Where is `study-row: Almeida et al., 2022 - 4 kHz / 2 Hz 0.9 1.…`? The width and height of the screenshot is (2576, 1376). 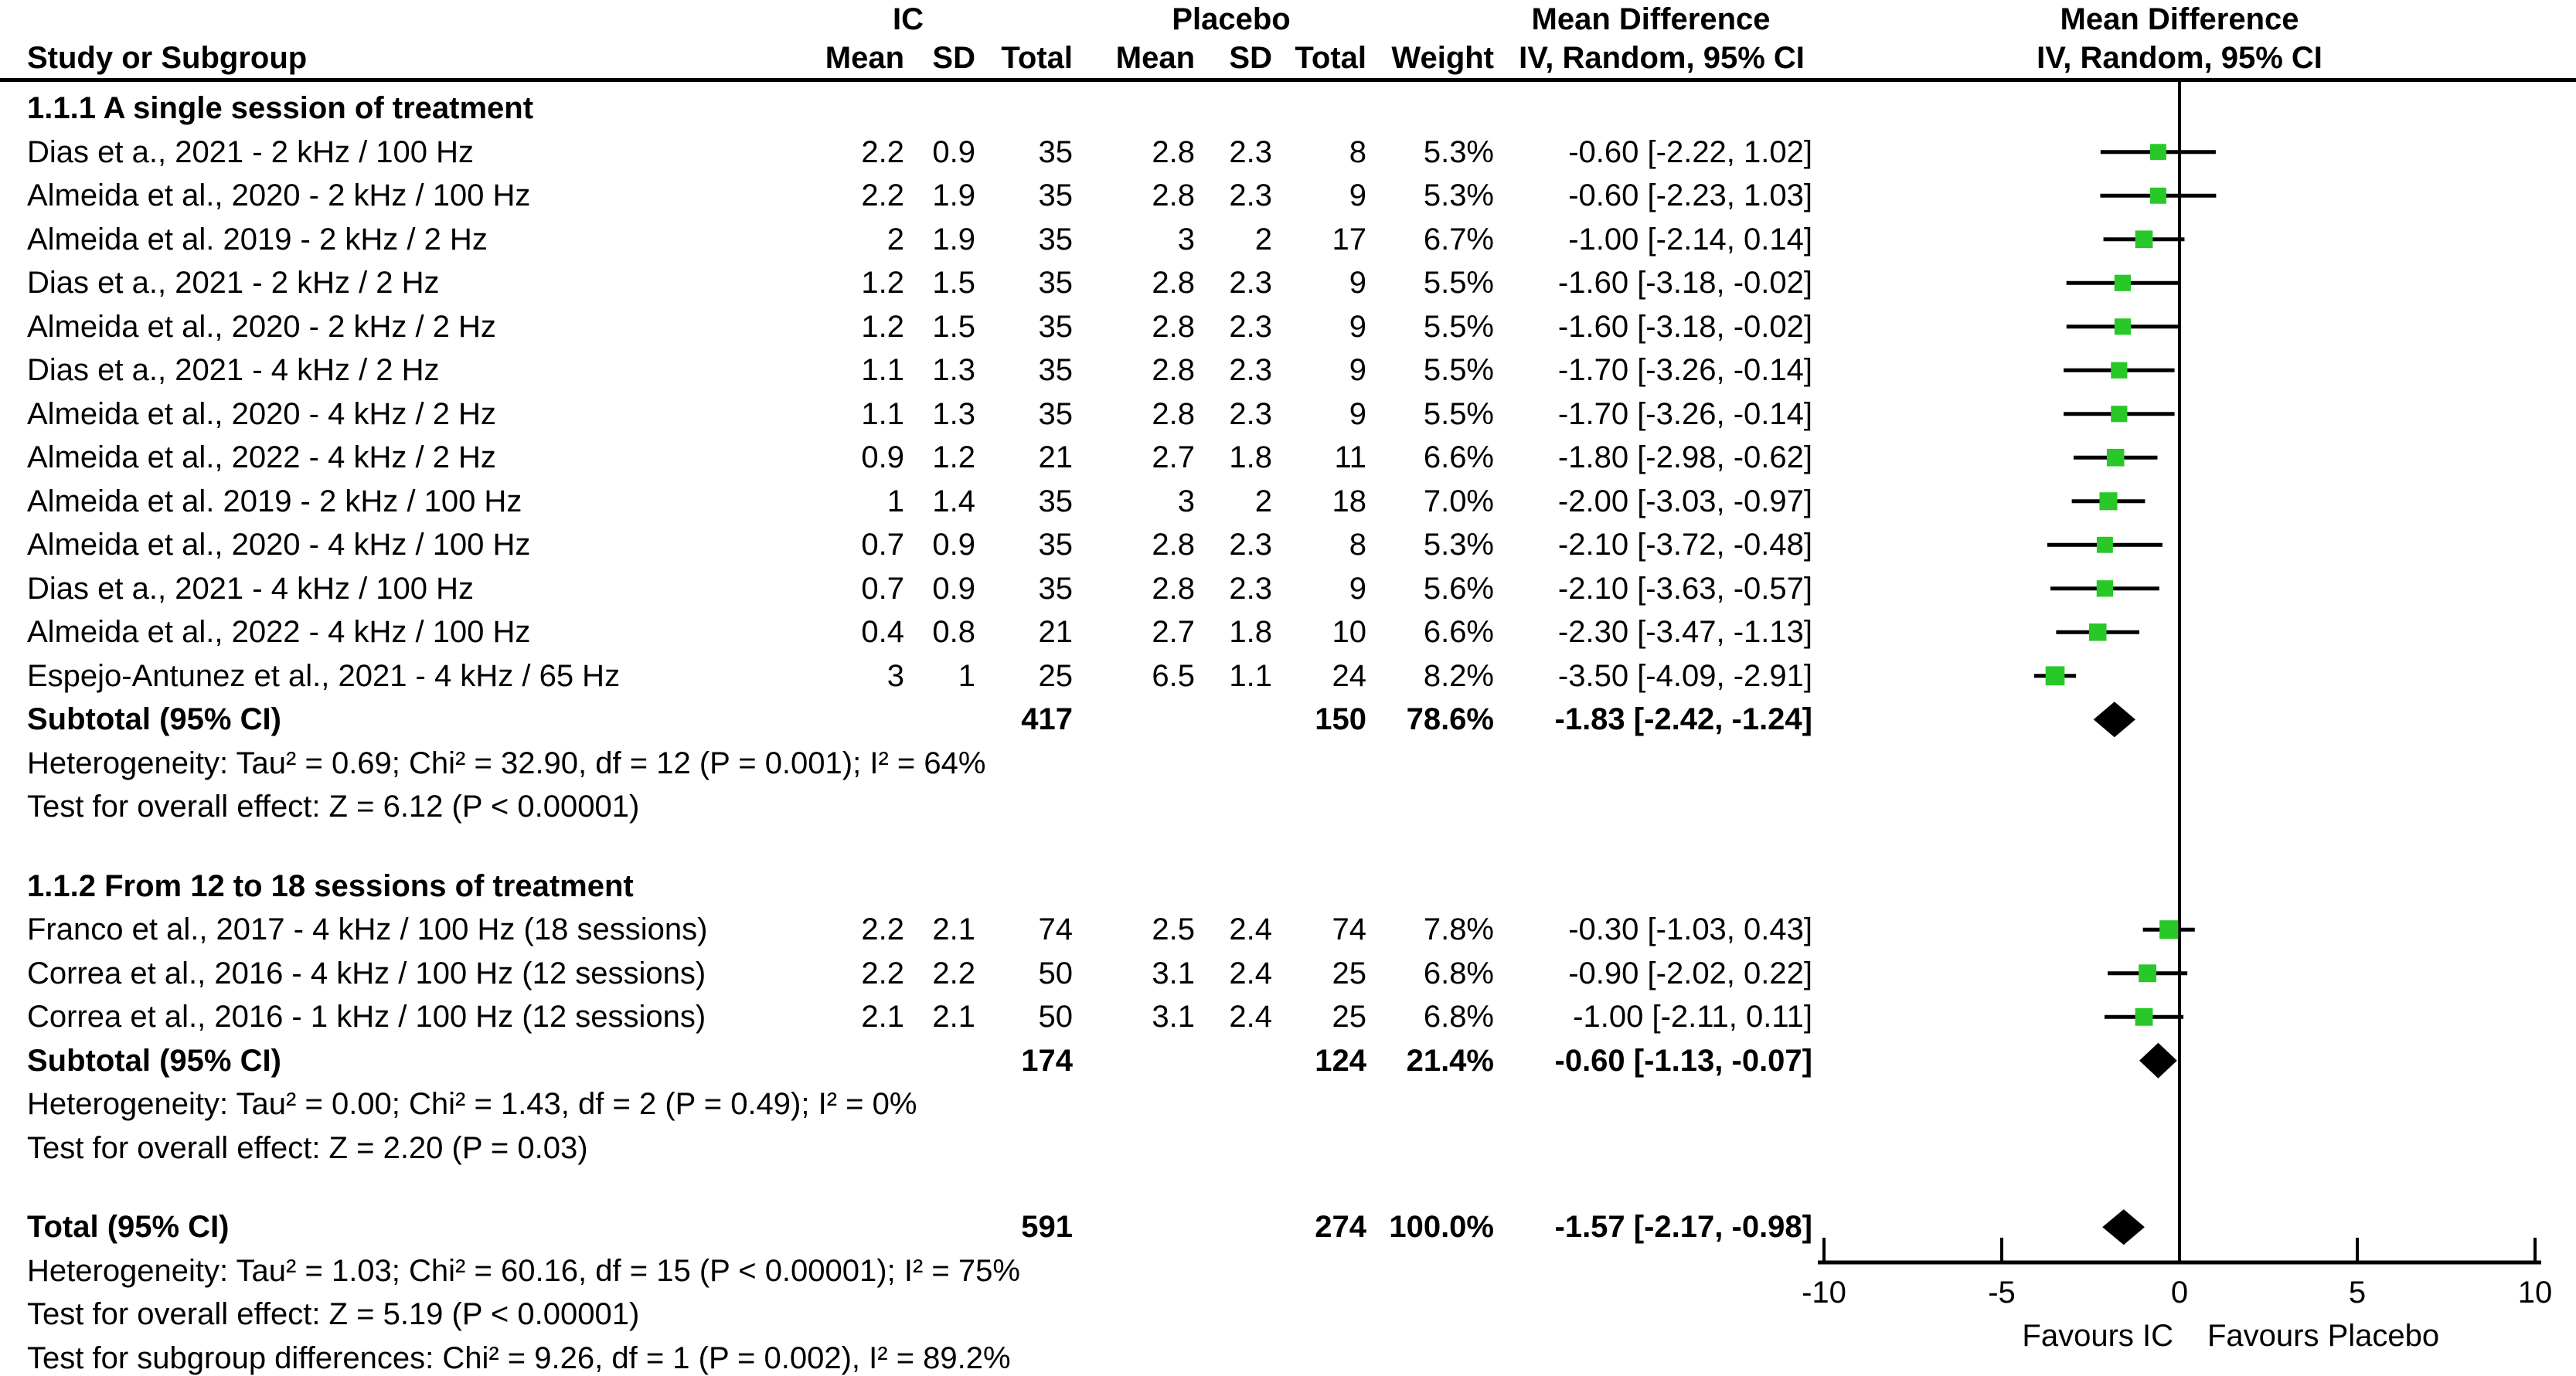
study-row: Almeida et al., 2022 - 4 kHz / 2 Hz 0.9 1.… is located at coordinates (1288, 458).